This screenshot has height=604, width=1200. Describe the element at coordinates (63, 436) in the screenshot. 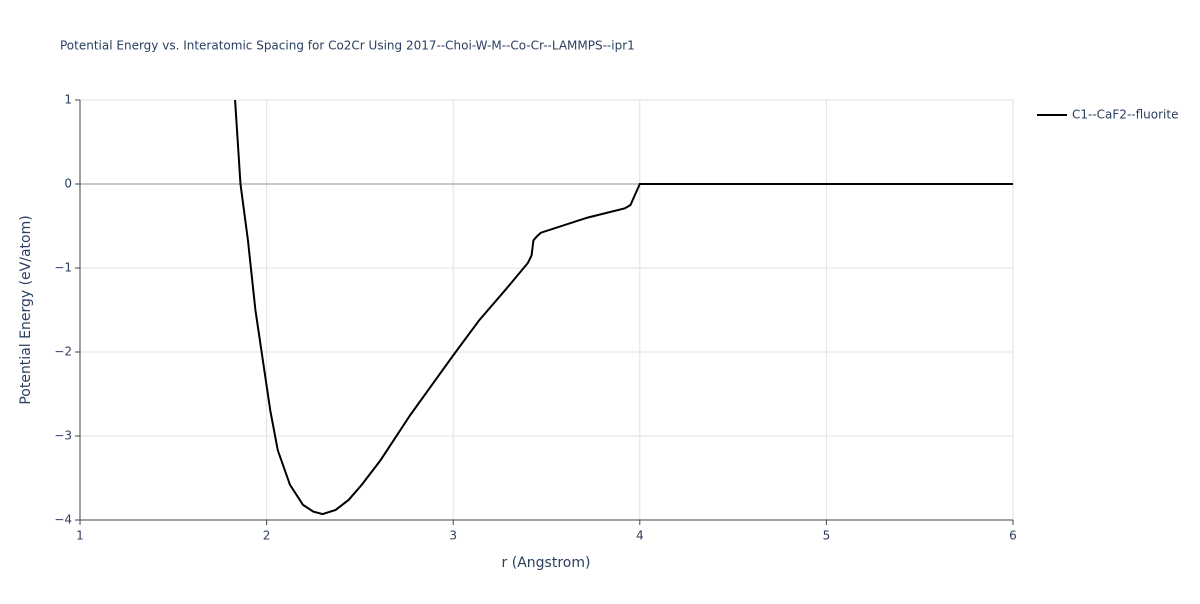

I see `y-tick-label: −3` at that location.